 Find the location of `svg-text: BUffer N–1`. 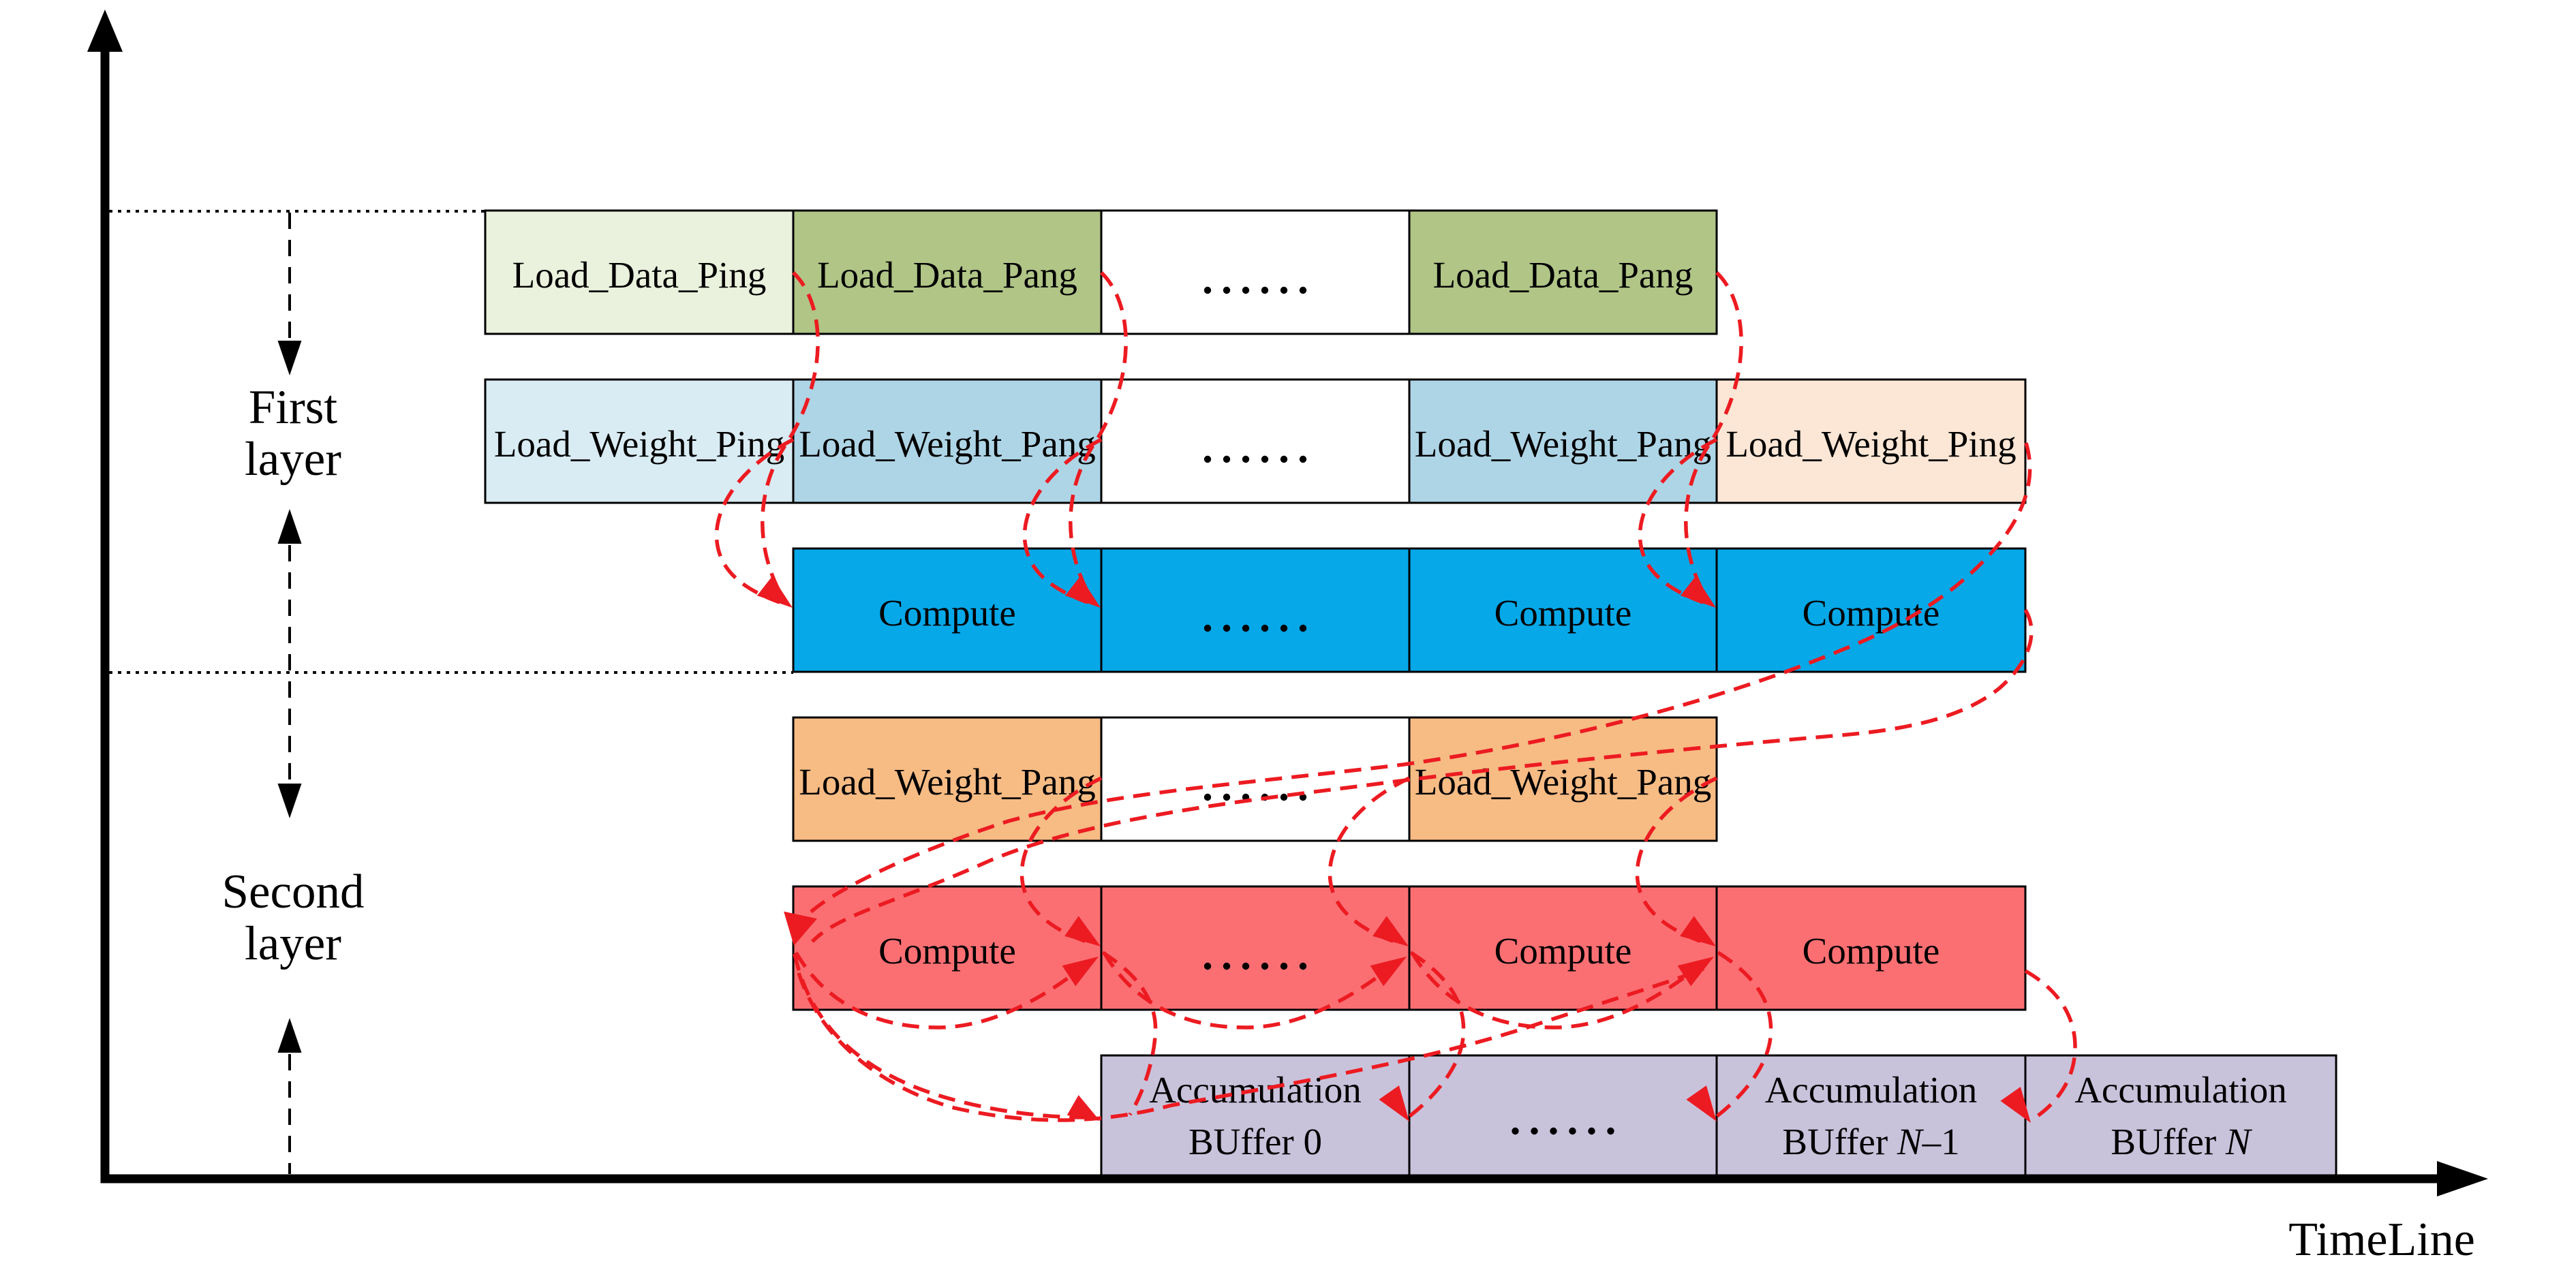

svg-text: BUffer N–1 is located at coordinates (1871, 1141).